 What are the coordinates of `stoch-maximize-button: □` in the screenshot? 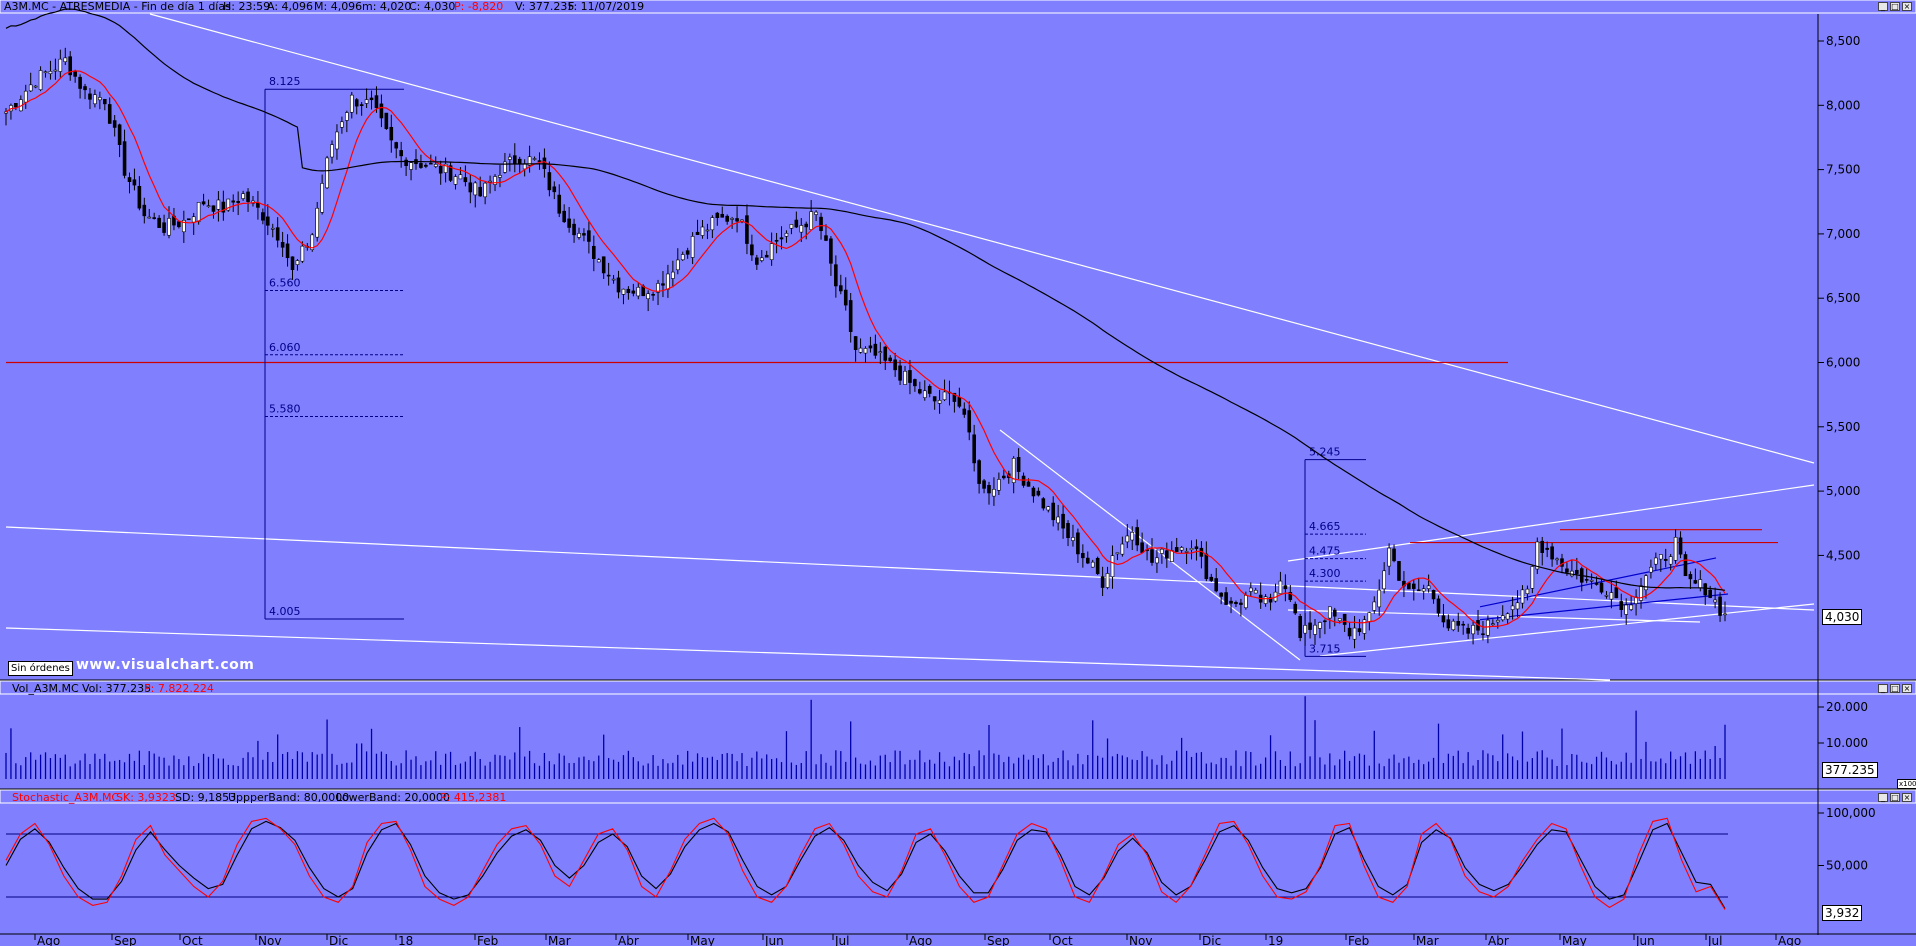 It's located at (1895, 797).